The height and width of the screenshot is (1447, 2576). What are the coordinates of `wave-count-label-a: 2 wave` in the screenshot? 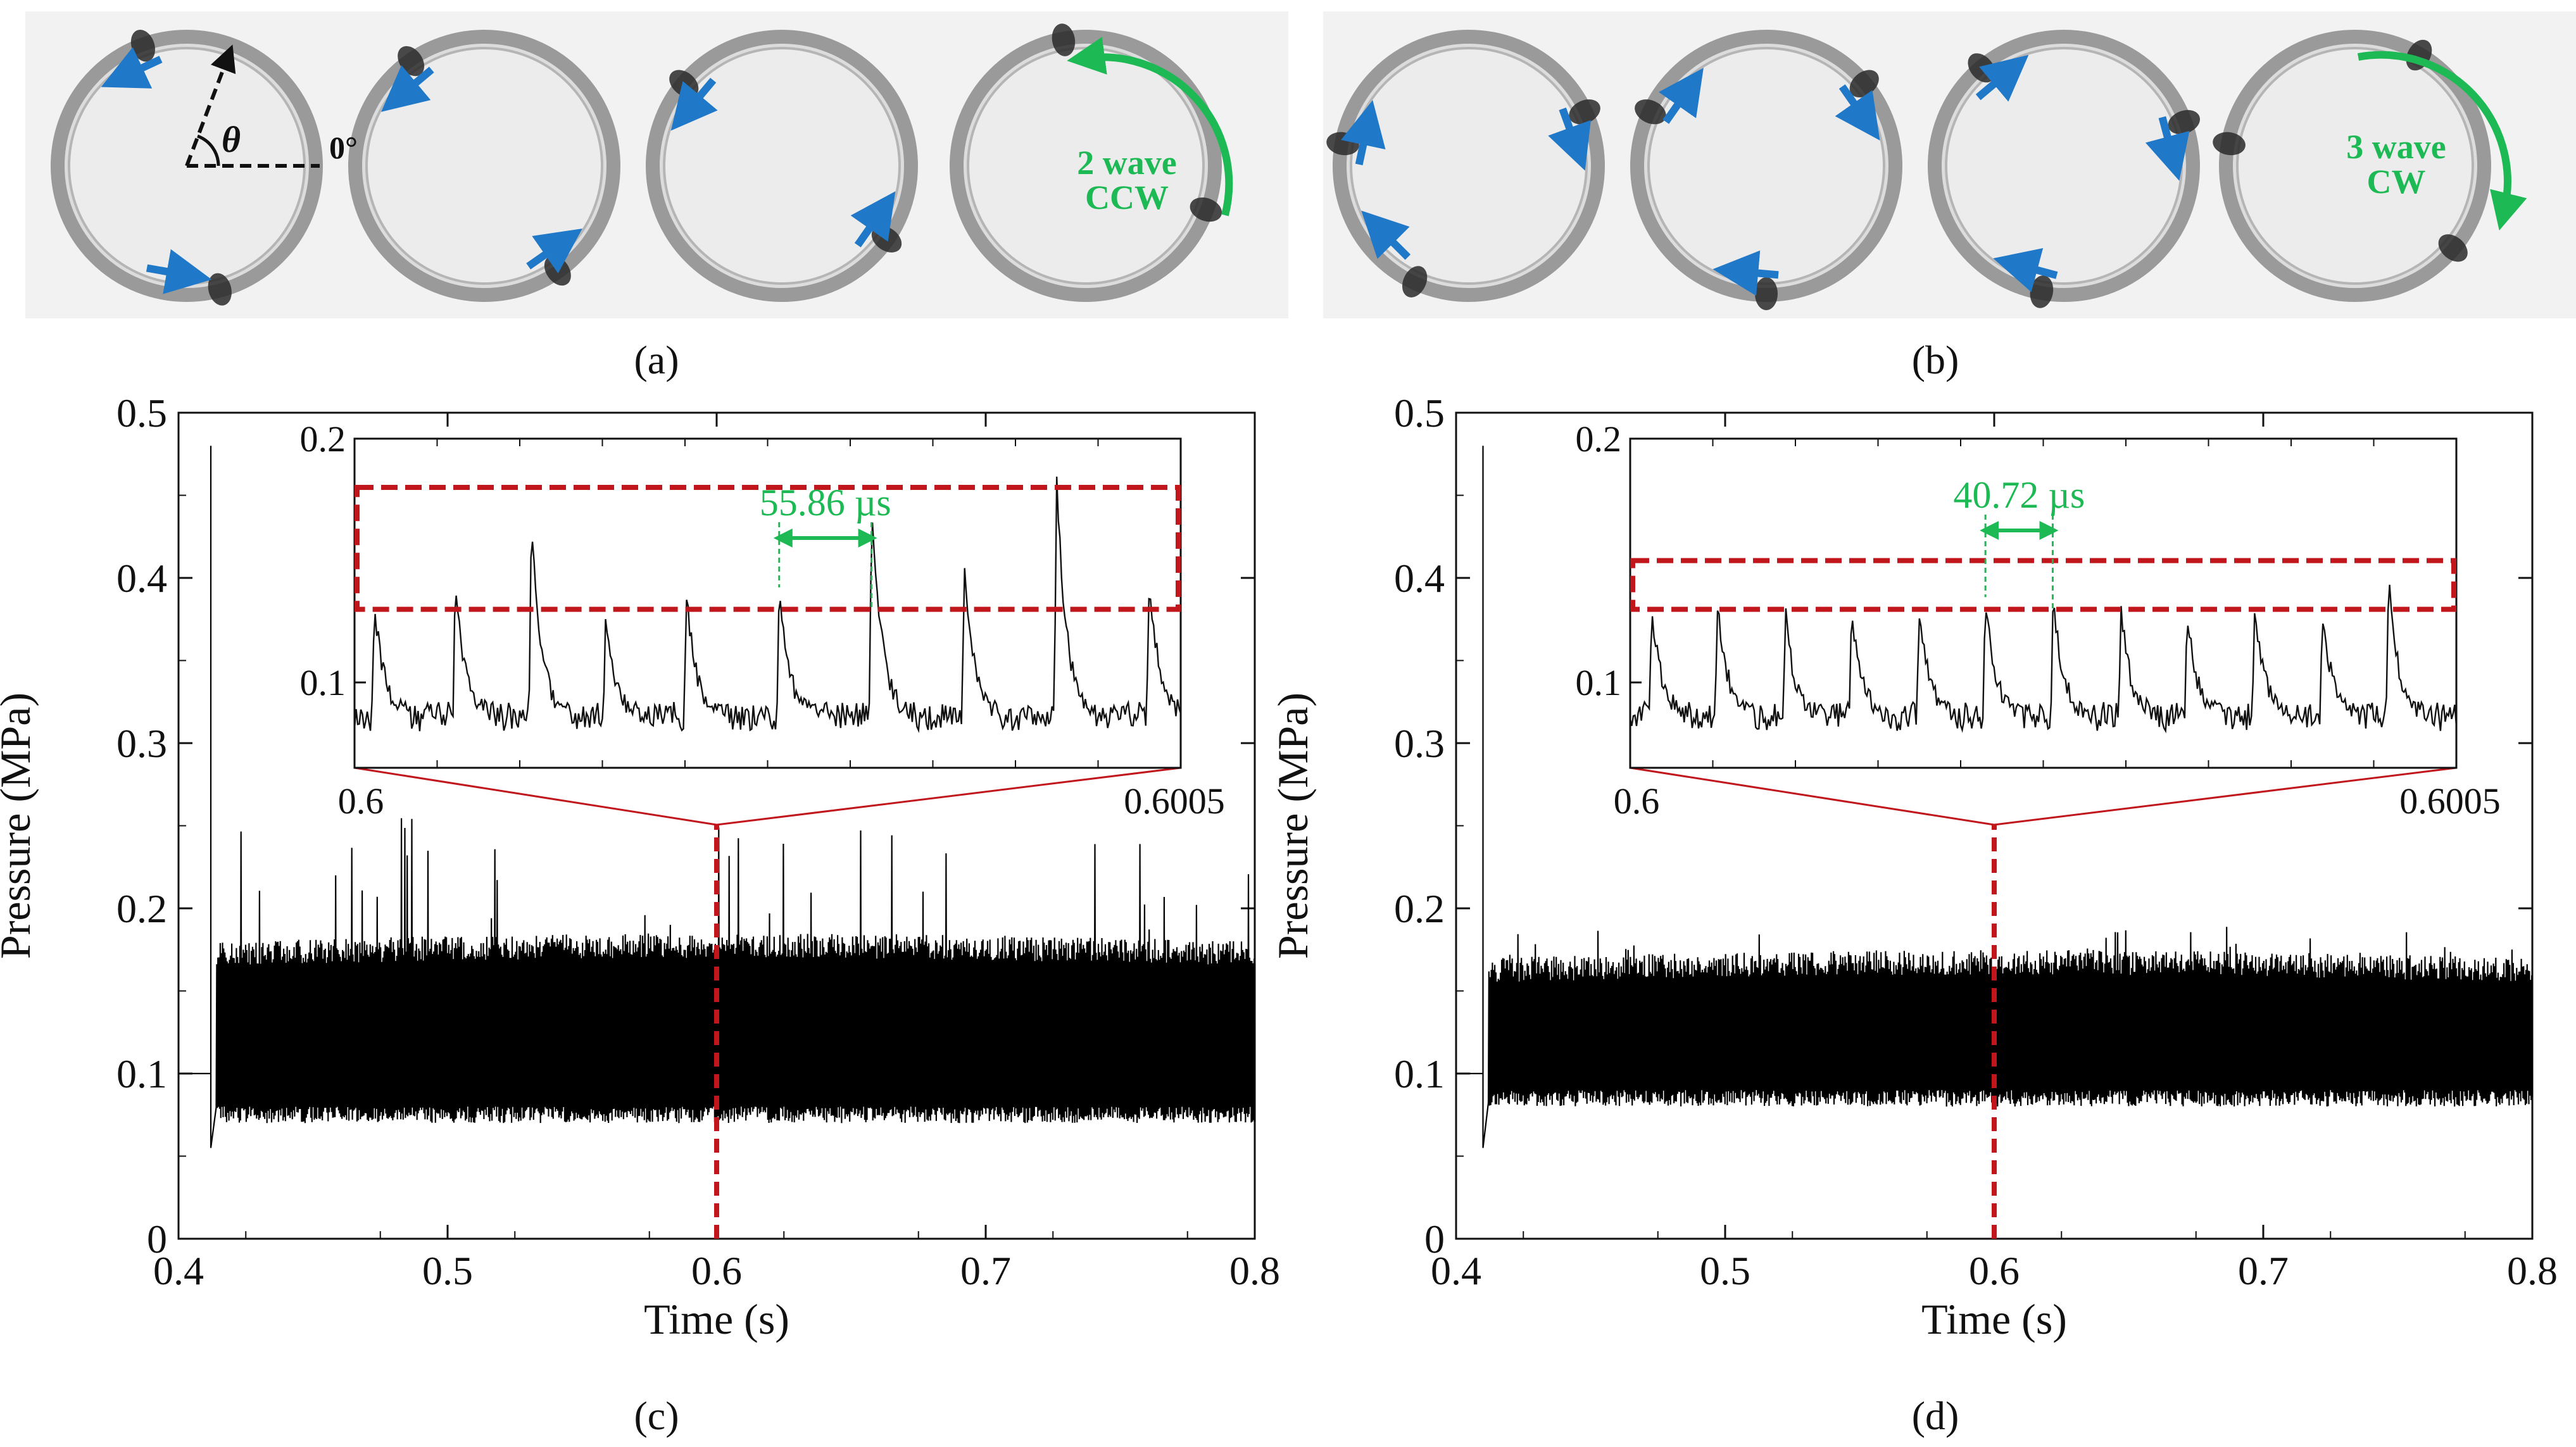 It's located at (1126, 163).